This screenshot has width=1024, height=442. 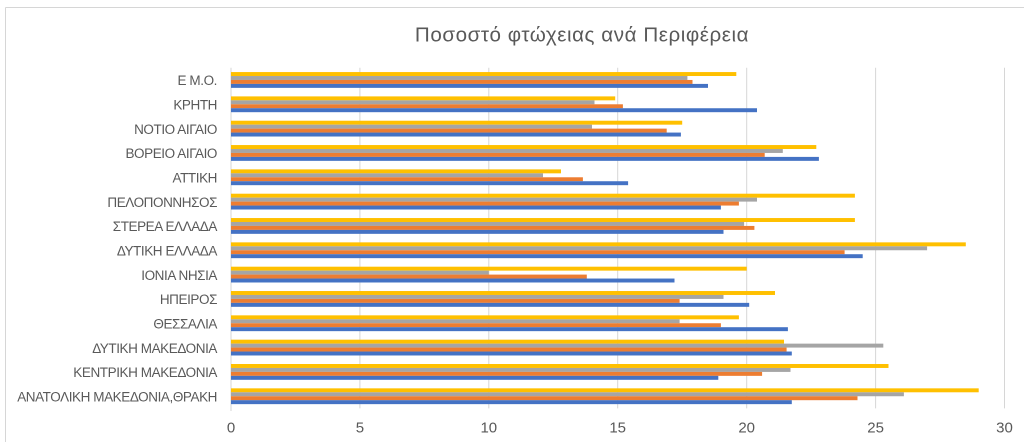 I want to click on svg-text: 5, so click(x=360, y=427).